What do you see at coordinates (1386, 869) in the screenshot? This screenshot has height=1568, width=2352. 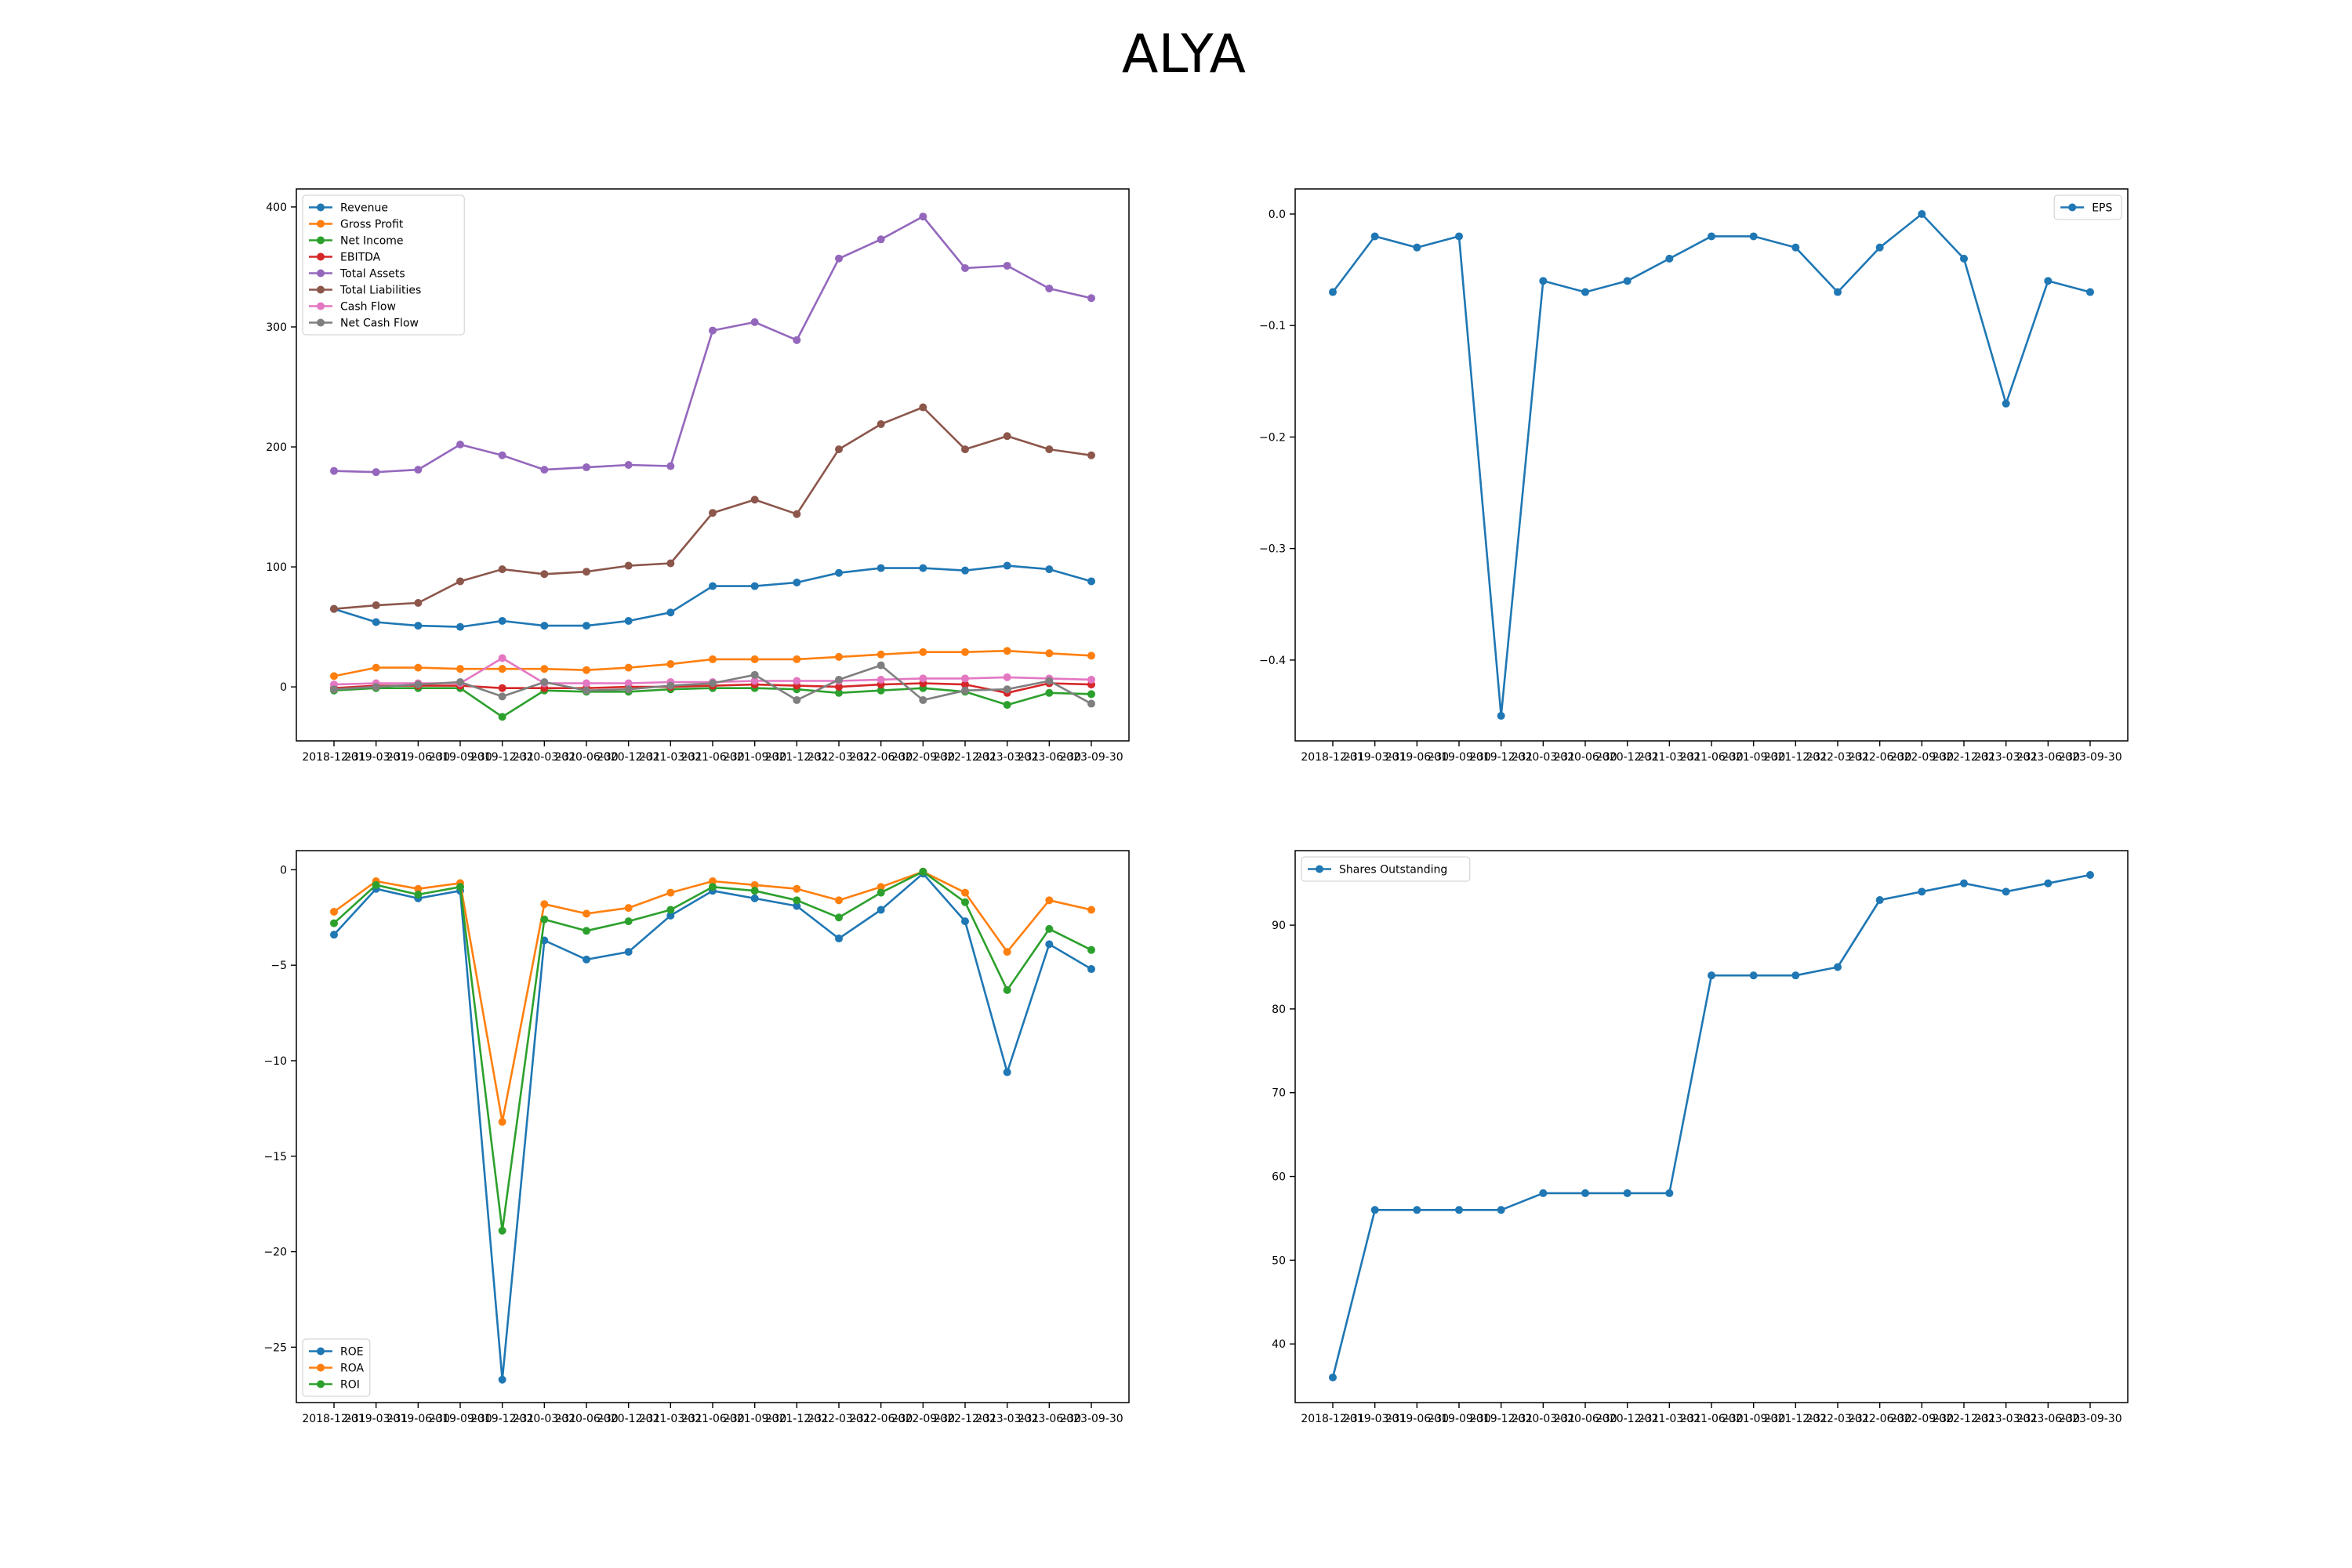 I see `legend-box` at bounding box center [1386, 869].